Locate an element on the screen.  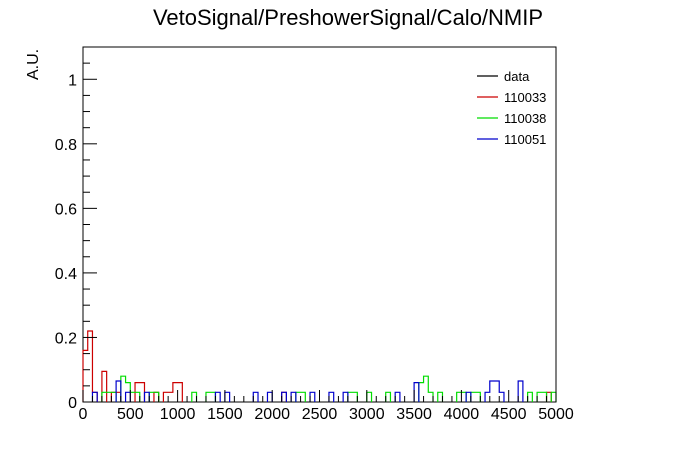
series-110038-histogram is located at coordinates (329, 388).